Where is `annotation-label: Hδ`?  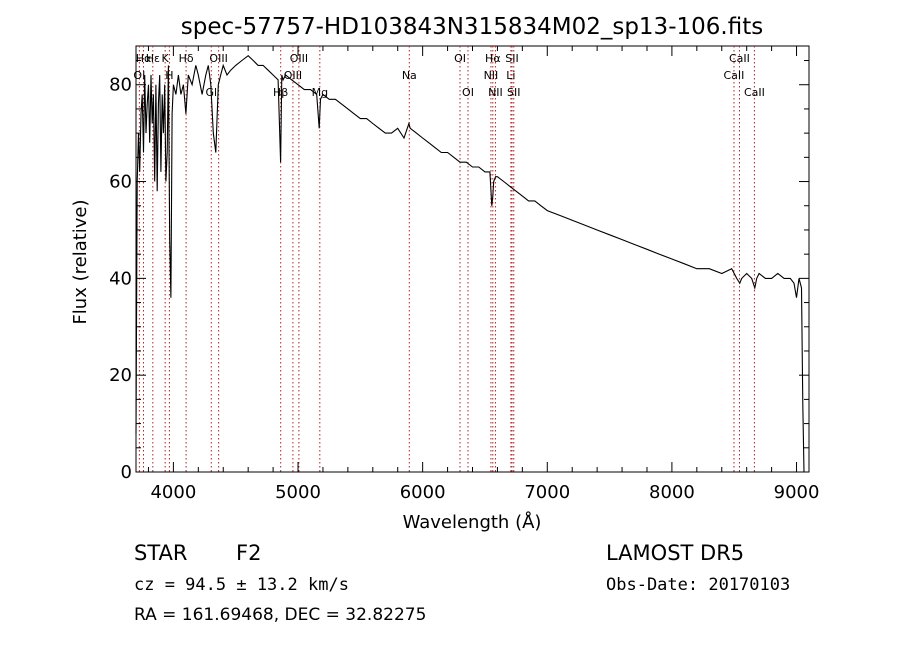
annotation-label: Hδ is located at coordinates (186, 58).